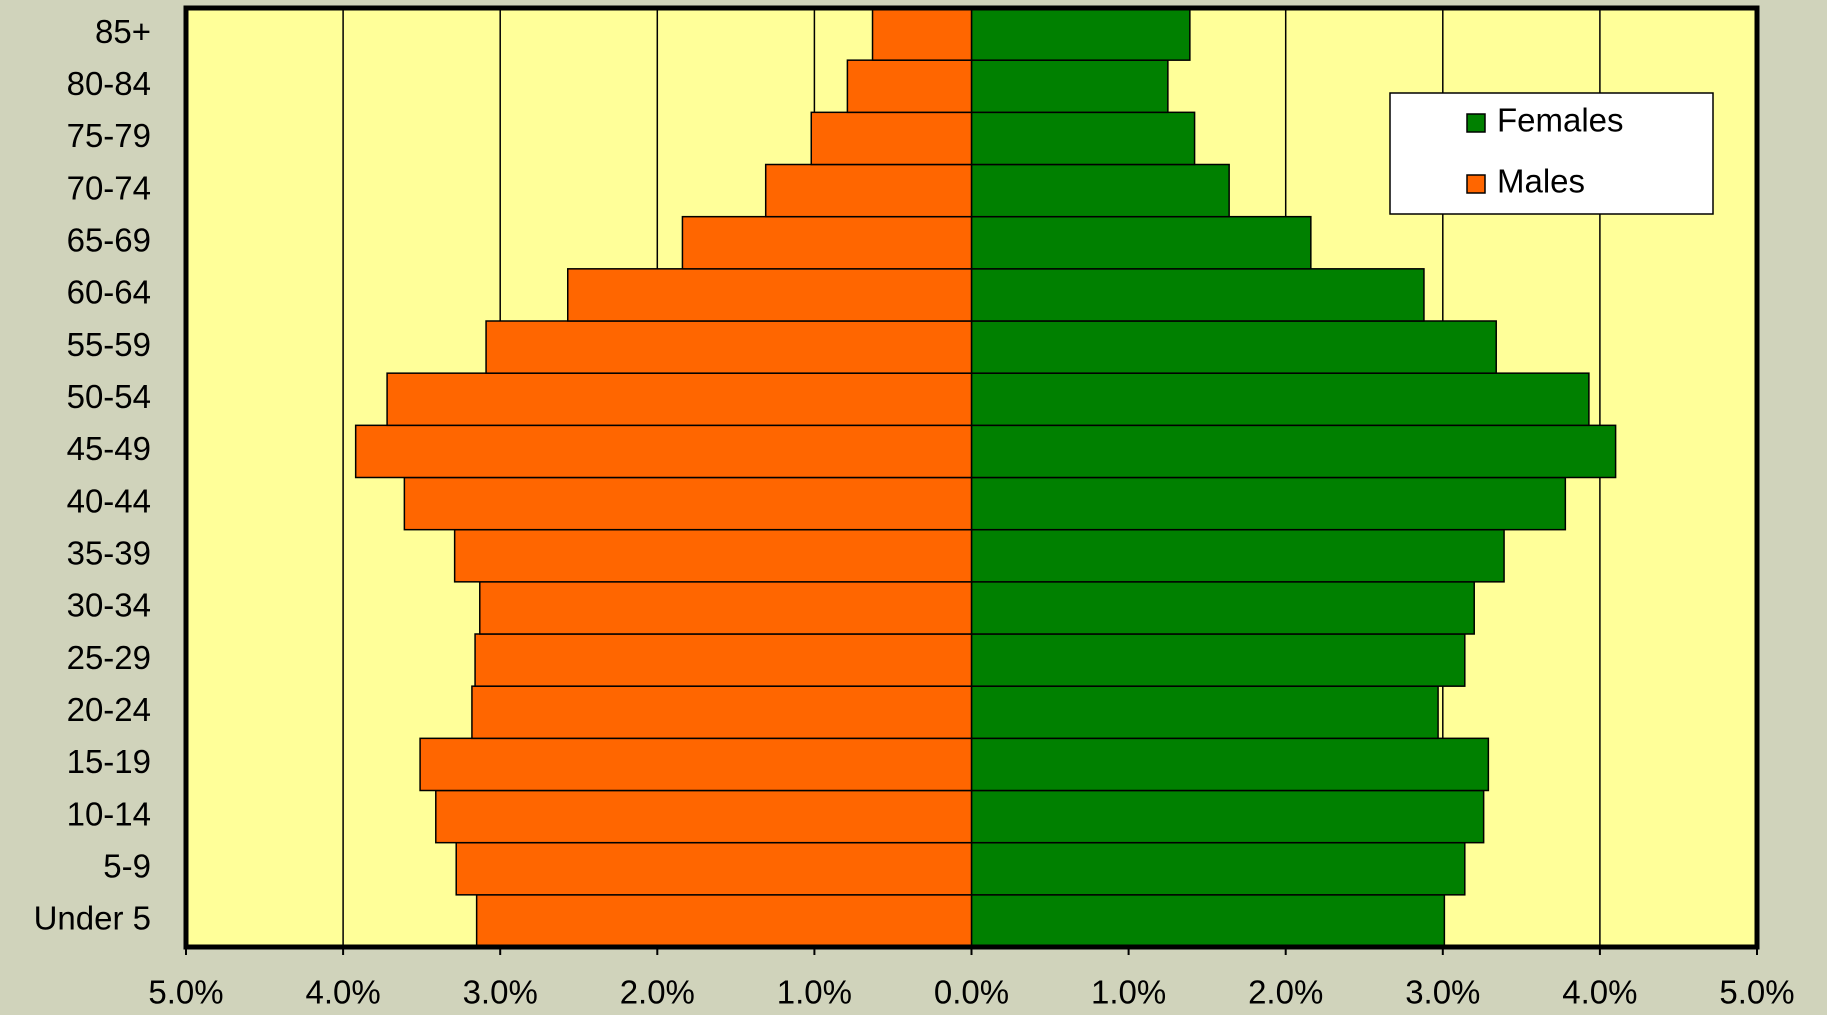 Image resolution: width=1827 pixels, height=1015 pixels. I want to click on y-tick-label: 30-34, so click(109, 605).